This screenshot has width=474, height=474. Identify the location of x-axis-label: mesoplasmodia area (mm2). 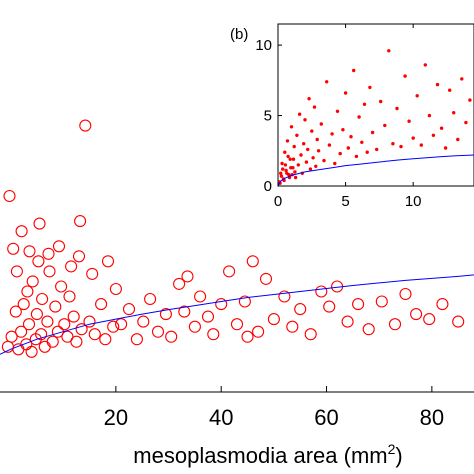
(267, 454).